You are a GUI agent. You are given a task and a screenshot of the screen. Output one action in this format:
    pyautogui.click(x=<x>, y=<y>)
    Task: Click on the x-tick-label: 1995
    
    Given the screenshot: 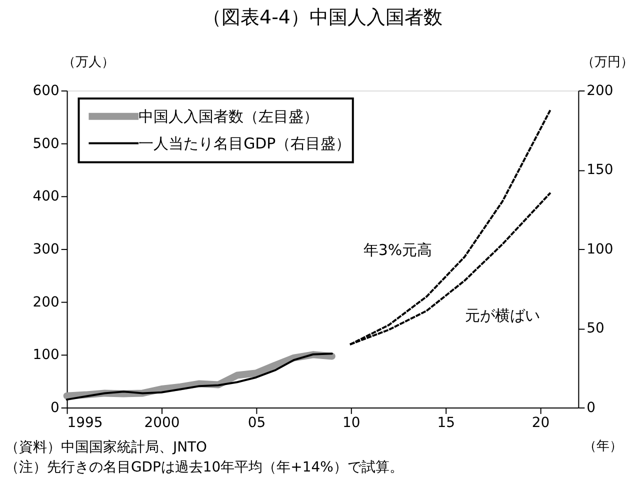 What is the action you would take?
    pyautogui.click(x=85, y=422)
    